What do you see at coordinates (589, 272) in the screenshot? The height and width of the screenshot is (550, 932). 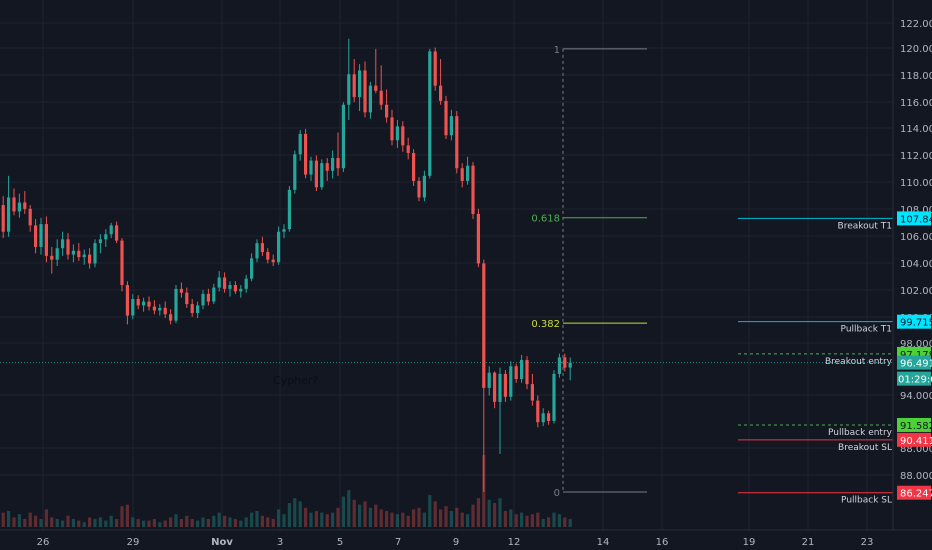 I see `fib-retracement: 1 0.618 0.382 0` at bounding box center [589, 272].